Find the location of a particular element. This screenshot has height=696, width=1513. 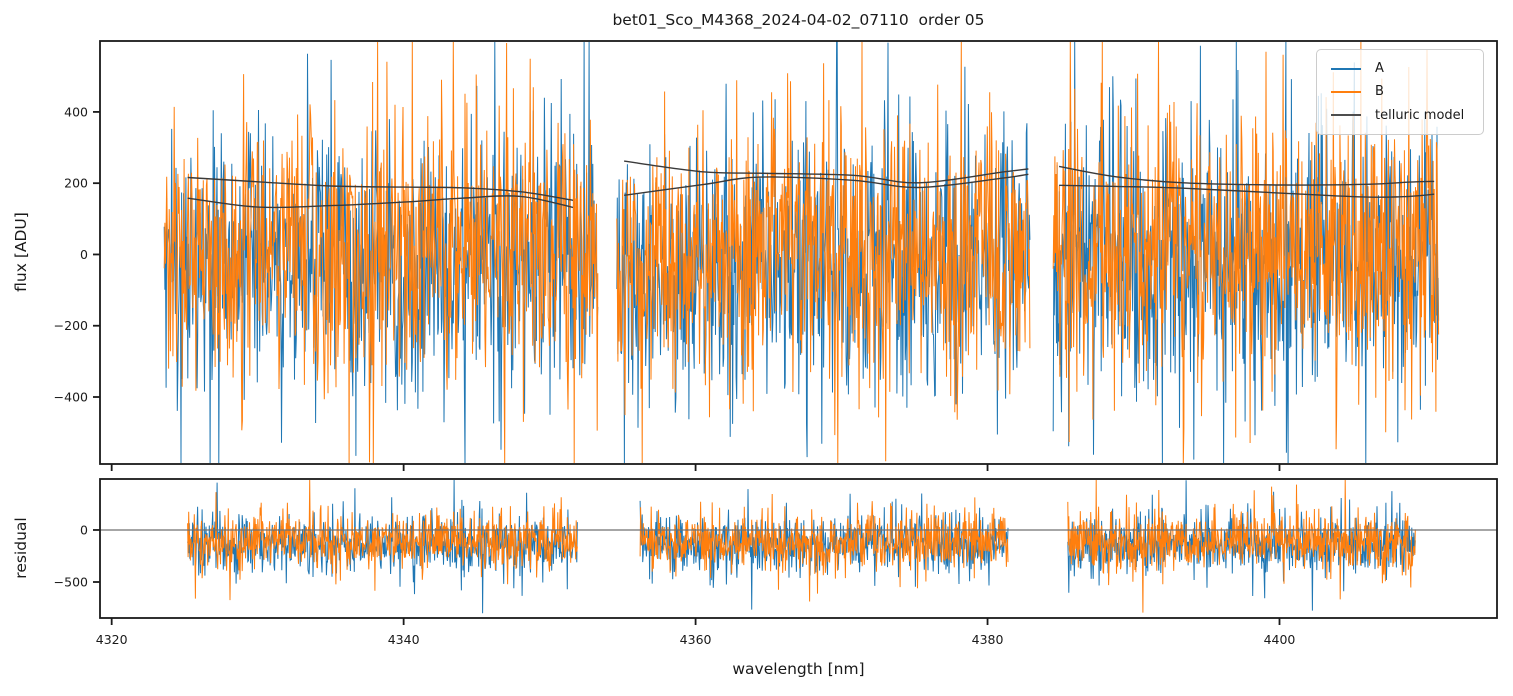

x-tick-label-4380: 4380 is located at coordinates (988, 639).